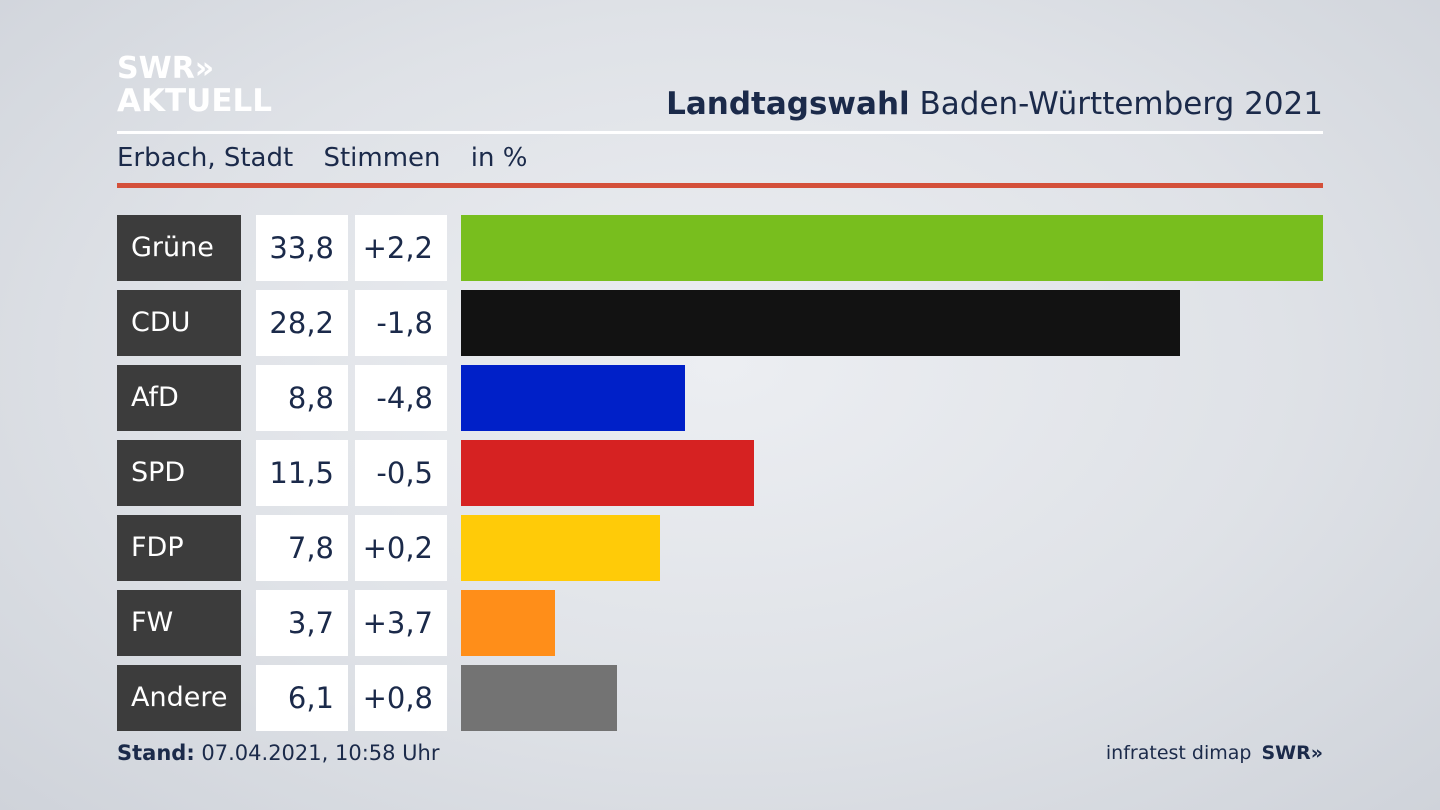  What do you see at coordinates (401, 623) in the screenshot?
I see `vote-change-value: +3,7` at bounding box center [401, 623].